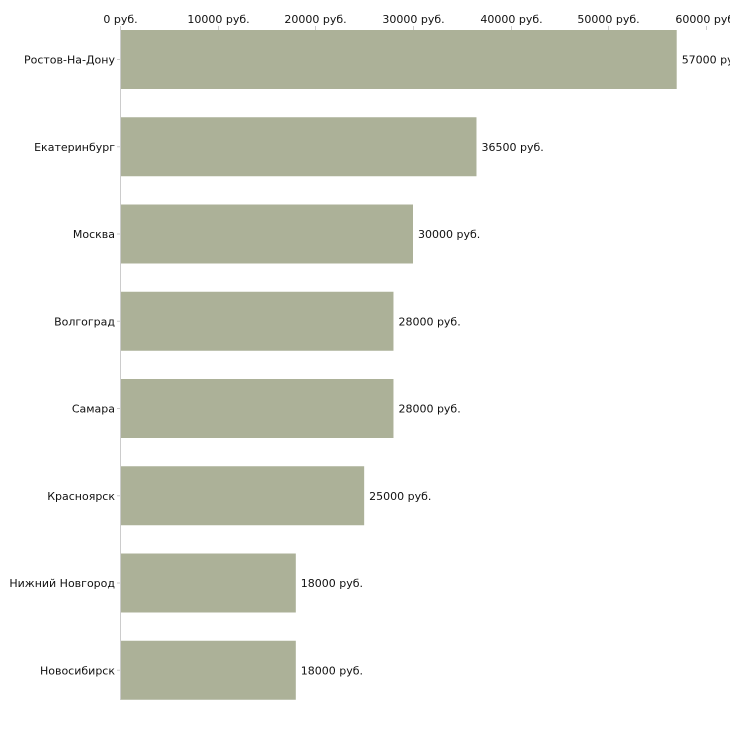 This screenshot has width=730, height=730. Describe the element at coordinates (413, 19) in the screenshot. I see `x-tick-label: 30000 руб.` at that location.